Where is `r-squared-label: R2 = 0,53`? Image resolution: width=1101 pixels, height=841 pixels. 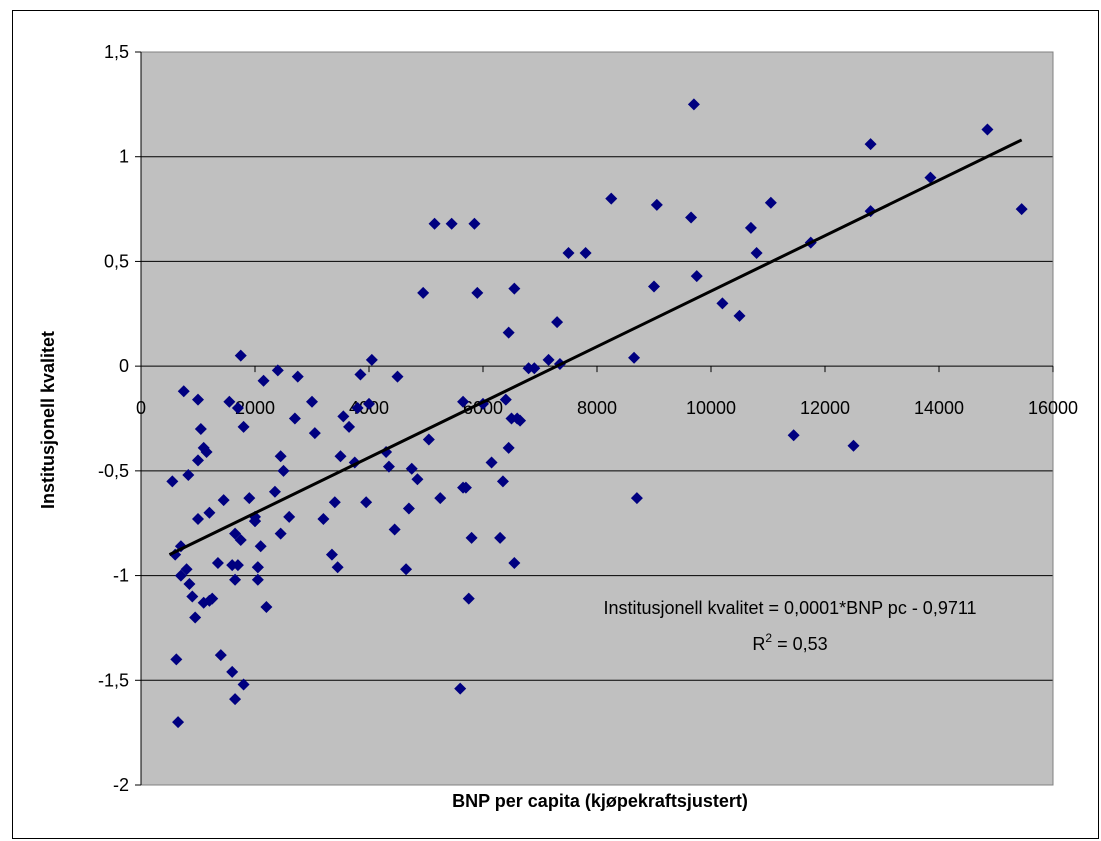 r-squared-label: R2 = 0,53 is located at coordinates (789, 642).